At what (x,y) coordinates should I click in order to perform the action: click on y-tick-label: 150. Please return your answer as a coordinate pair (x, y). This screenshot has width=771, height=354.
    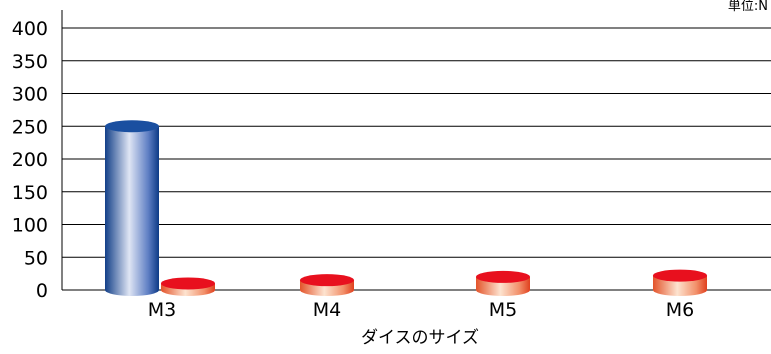
    Looking at the image, I should click on (30, 193).